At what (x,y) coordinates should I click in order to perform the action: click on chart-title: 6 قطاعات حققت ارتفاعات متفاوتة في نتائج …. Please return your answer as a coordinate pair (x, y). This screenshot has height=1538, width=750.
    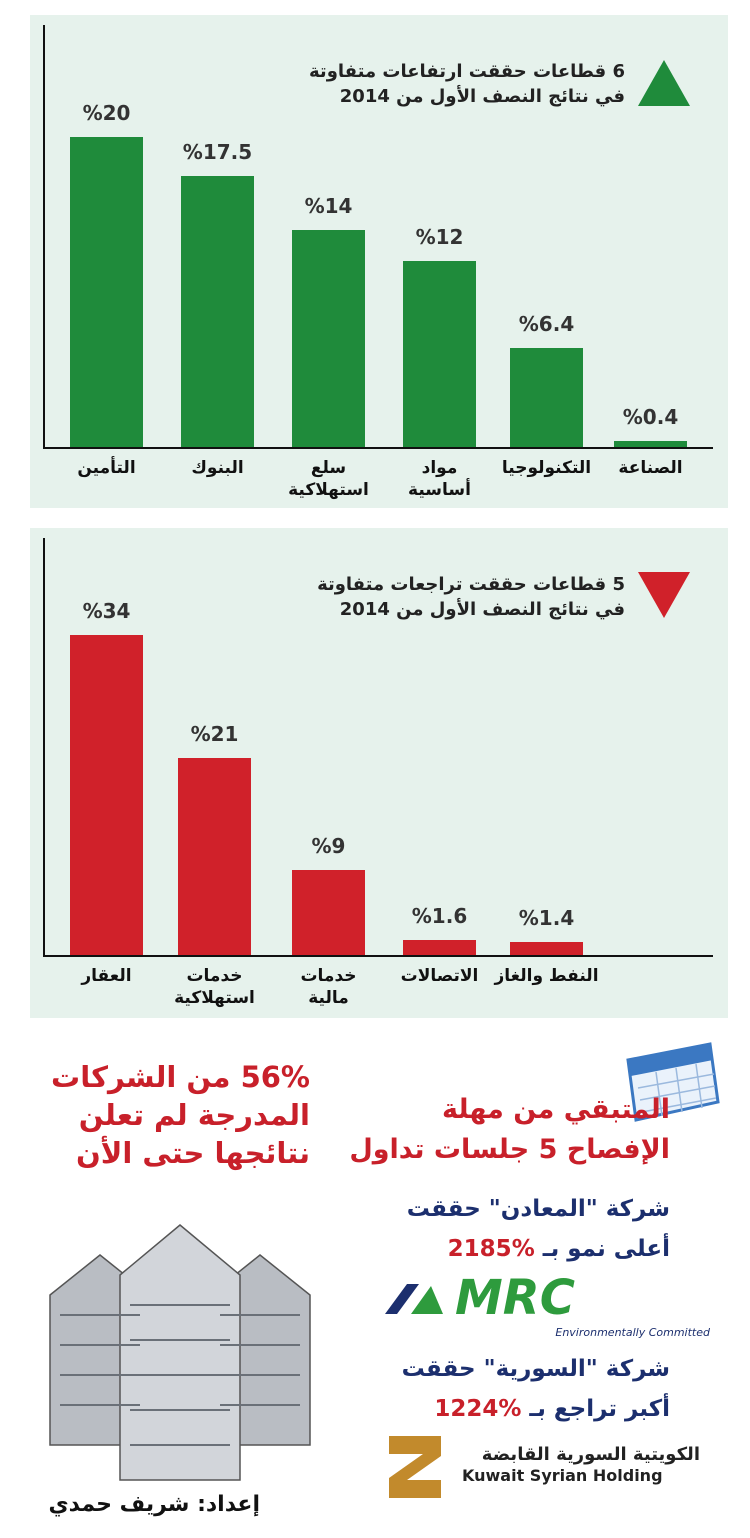
    Looking at the image, I should click on (467, 84).